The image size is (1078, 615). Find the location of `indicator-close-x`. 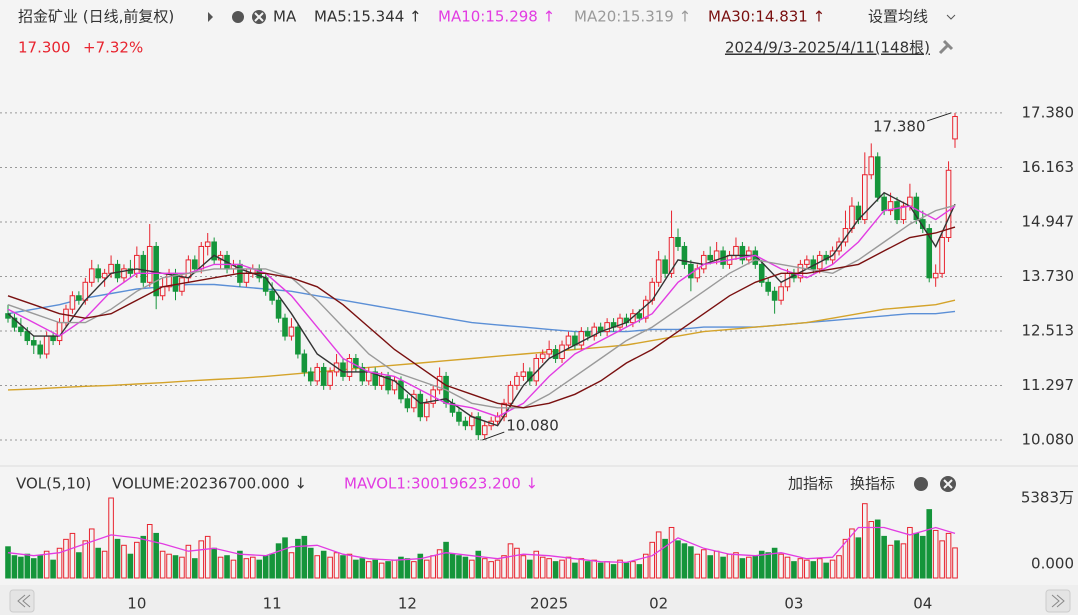

indicator-close-x is located at coordinates (948, 484).